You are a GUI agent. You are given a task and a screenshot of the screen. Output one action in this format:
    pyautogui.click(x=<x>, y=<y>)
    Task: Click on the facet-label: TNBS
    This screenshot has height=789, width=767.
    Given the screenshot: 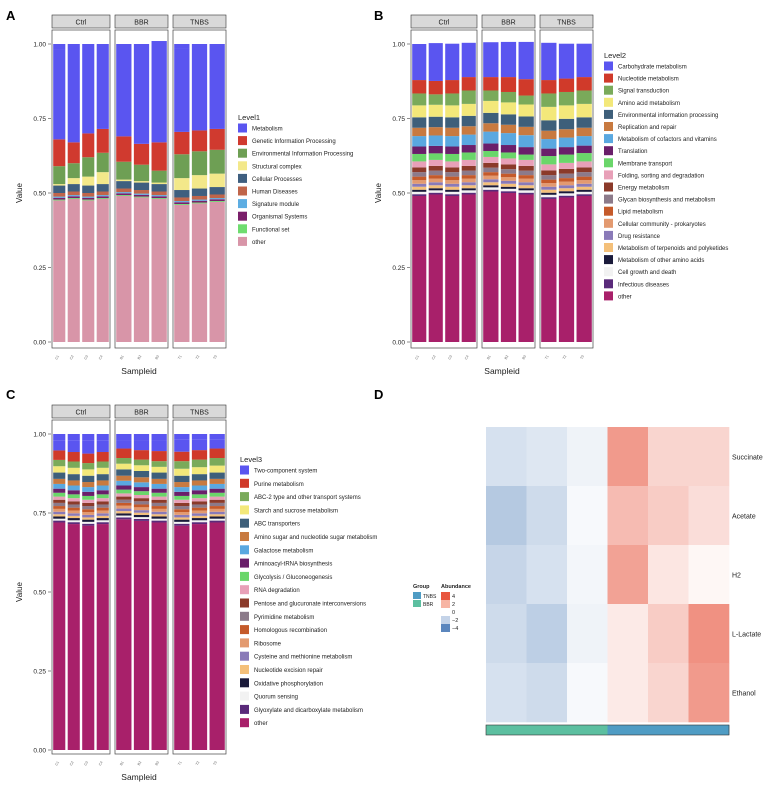 What is the action you would take?
    pyautogui.click(x=566, y=23)
    